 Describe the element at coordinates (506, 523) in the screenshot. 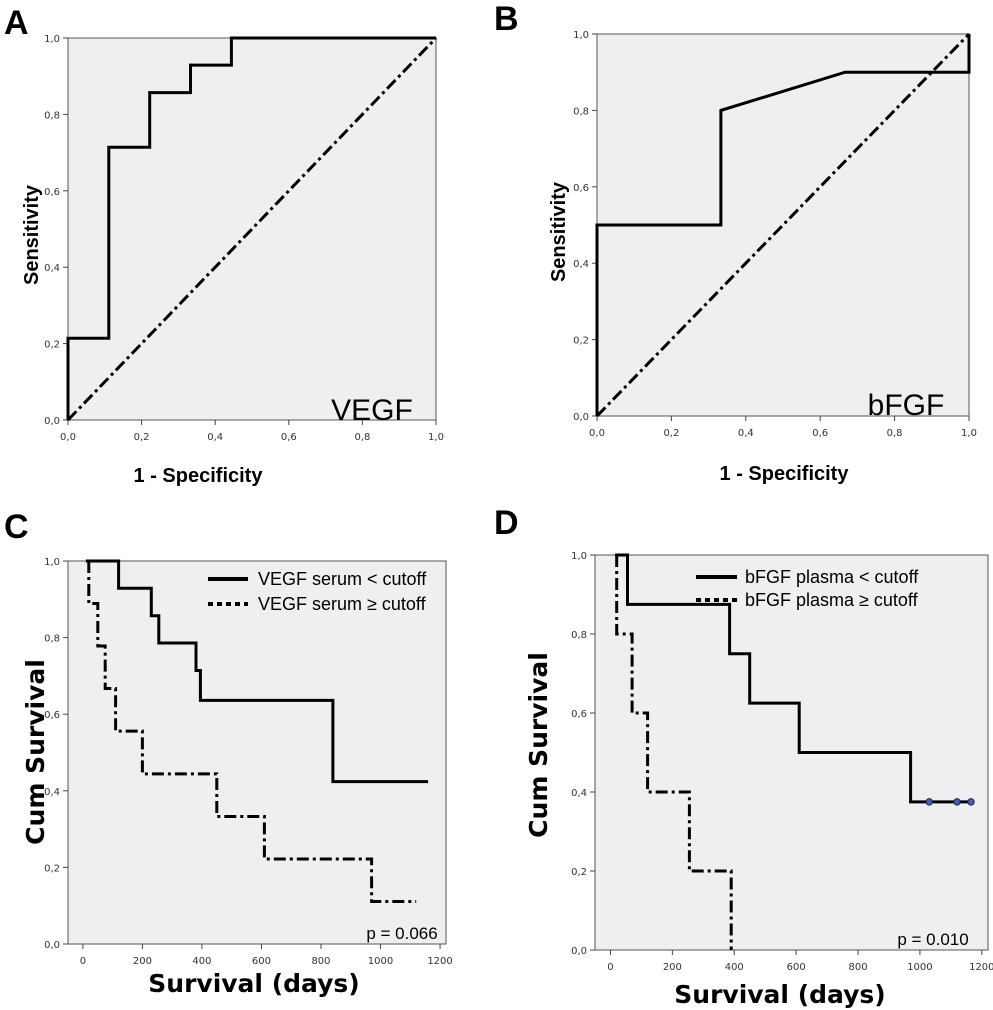

I see `panel-letter: D` at that location.